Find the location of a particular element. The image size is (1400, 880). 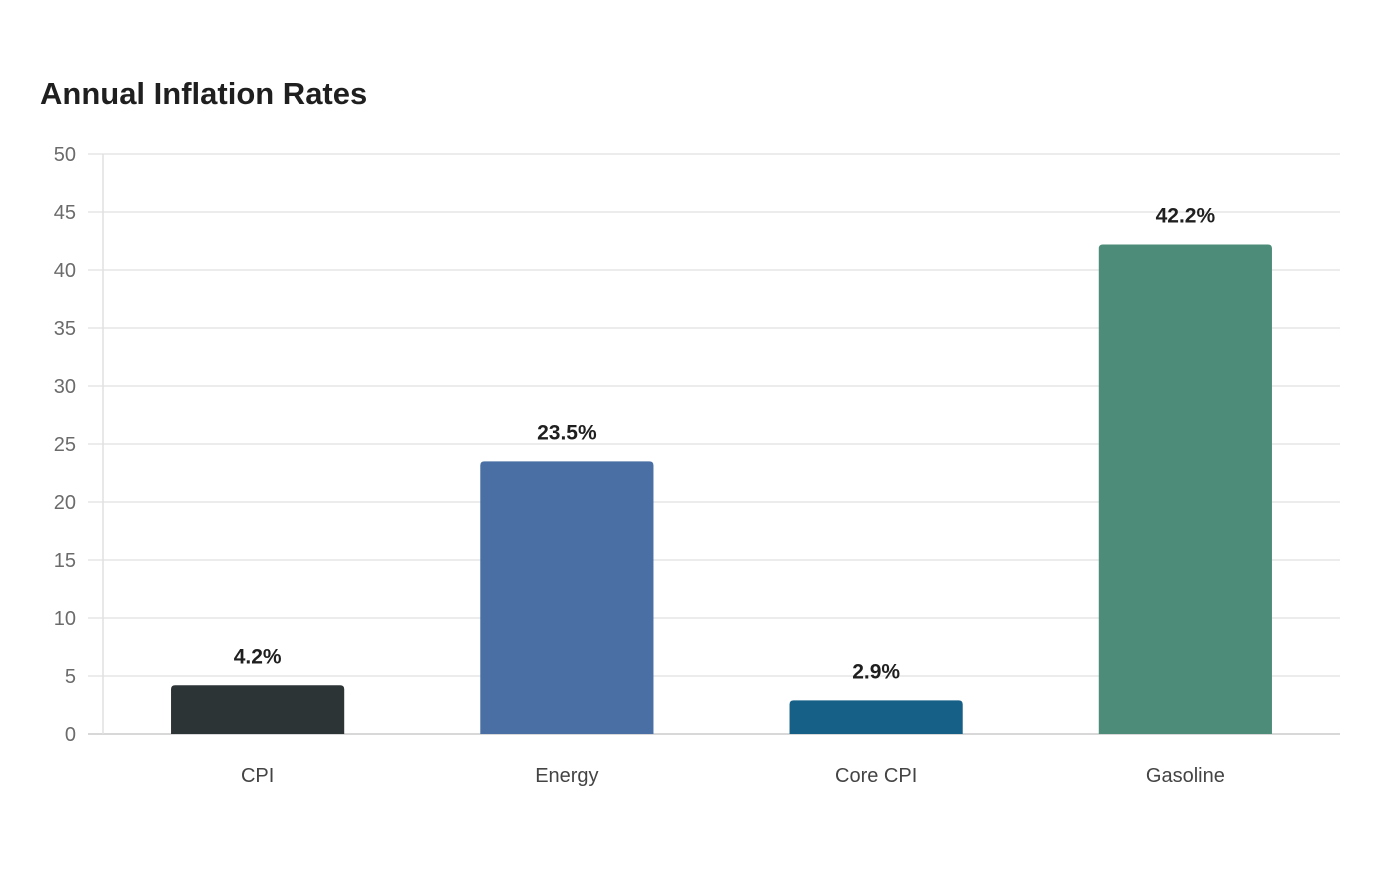

y-tick-label: 45 is located at coordinates (65, 213).